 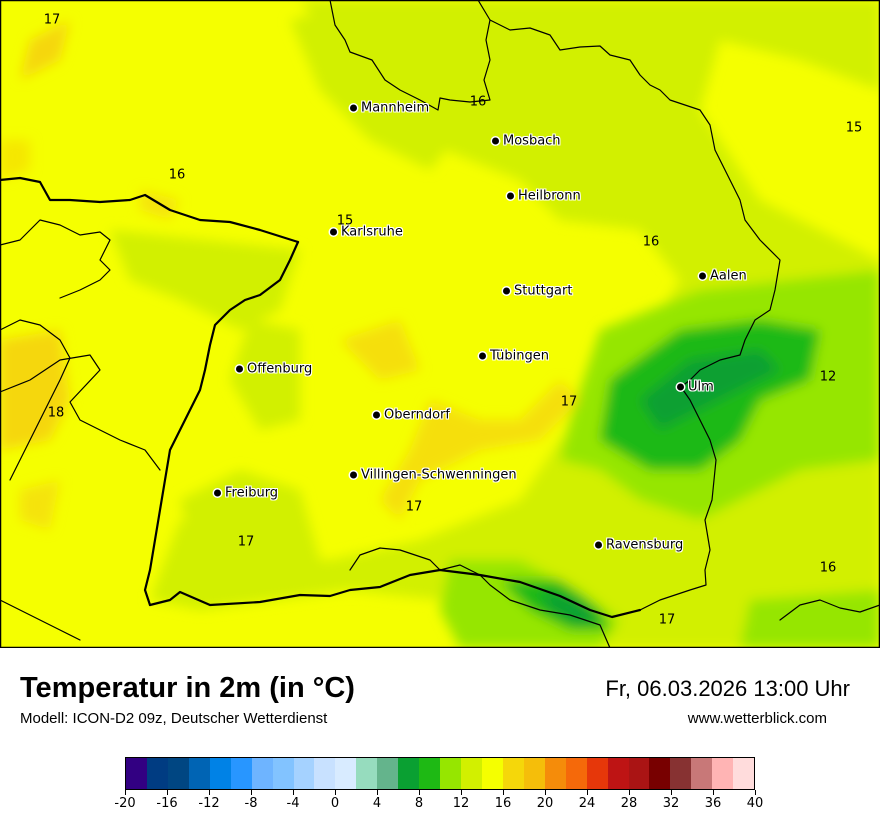 I want to click on color-legend, so click(x=440, y=773).